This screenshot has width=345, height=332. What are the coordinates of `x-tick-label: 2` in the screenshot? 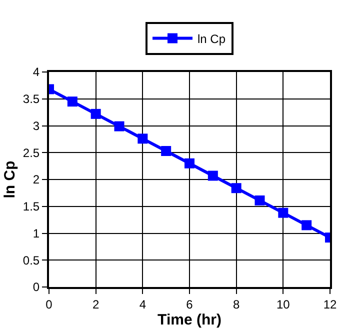 It's located at (96, 304).